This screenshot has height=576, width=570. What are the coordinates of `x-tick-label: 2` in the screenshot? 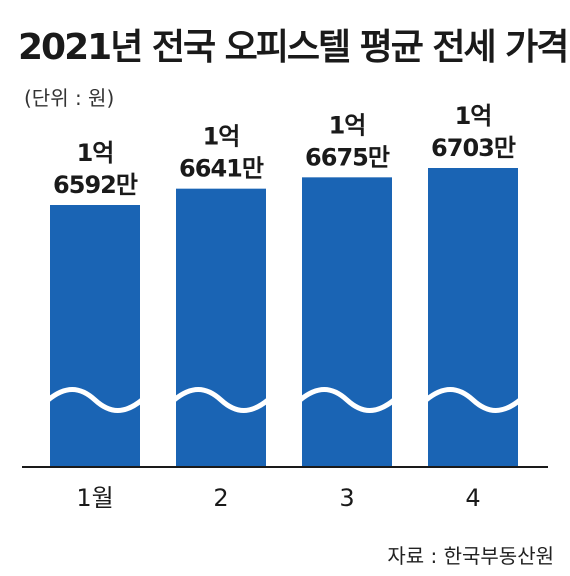 It's located at (220, 498).